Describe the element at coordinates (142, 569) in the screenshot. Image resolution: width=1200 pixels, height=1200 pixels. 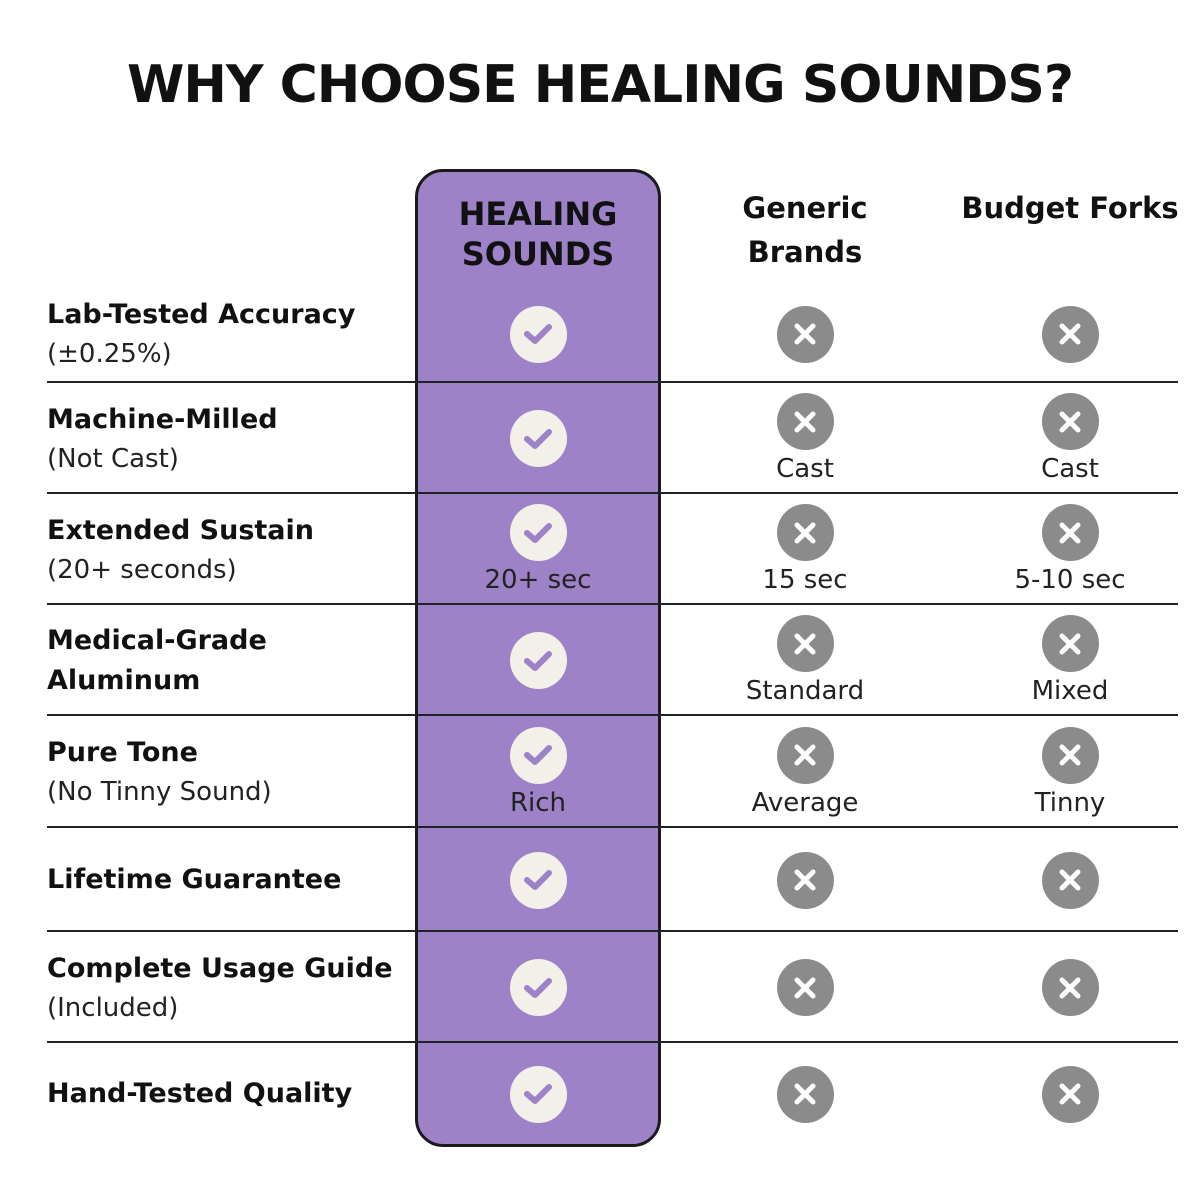
I see `feature-note: (20+ seconds)` at that location.